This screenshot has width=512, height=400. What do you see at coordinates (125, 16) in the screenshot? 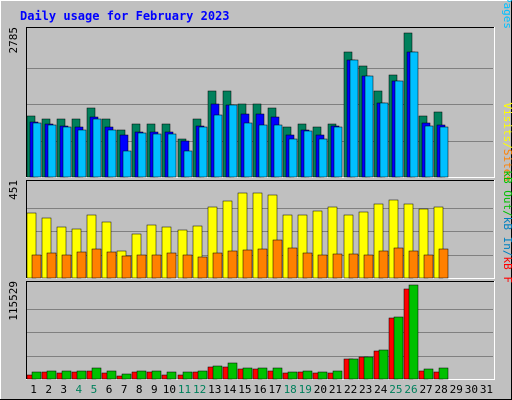
I see `chart-title: Daily usage for February 2023` at bounding box center [125, 16].